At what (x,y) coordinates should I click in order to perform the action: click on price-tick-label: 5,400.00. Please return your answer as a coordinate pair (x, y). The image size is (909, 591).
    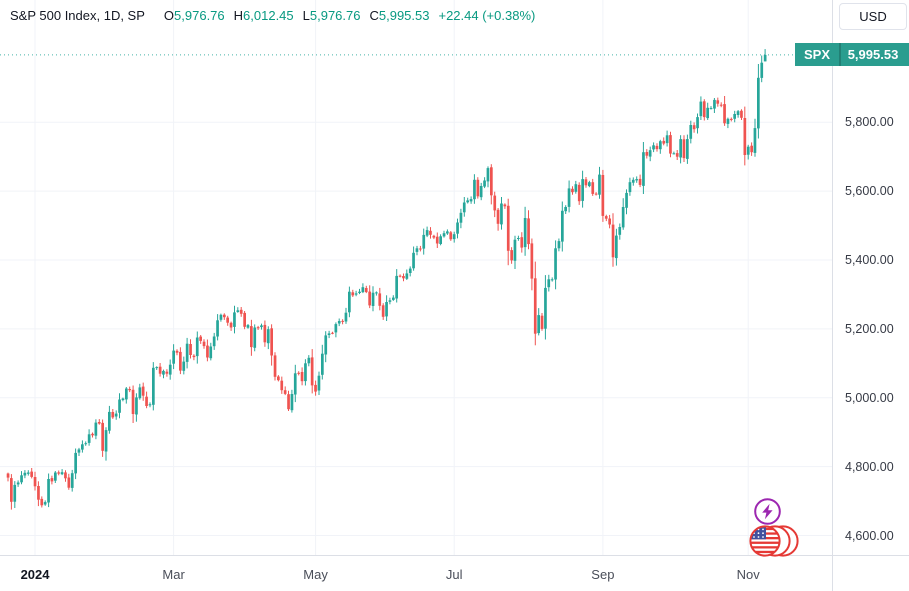
    Looking at the image, I should click on (869, 260).